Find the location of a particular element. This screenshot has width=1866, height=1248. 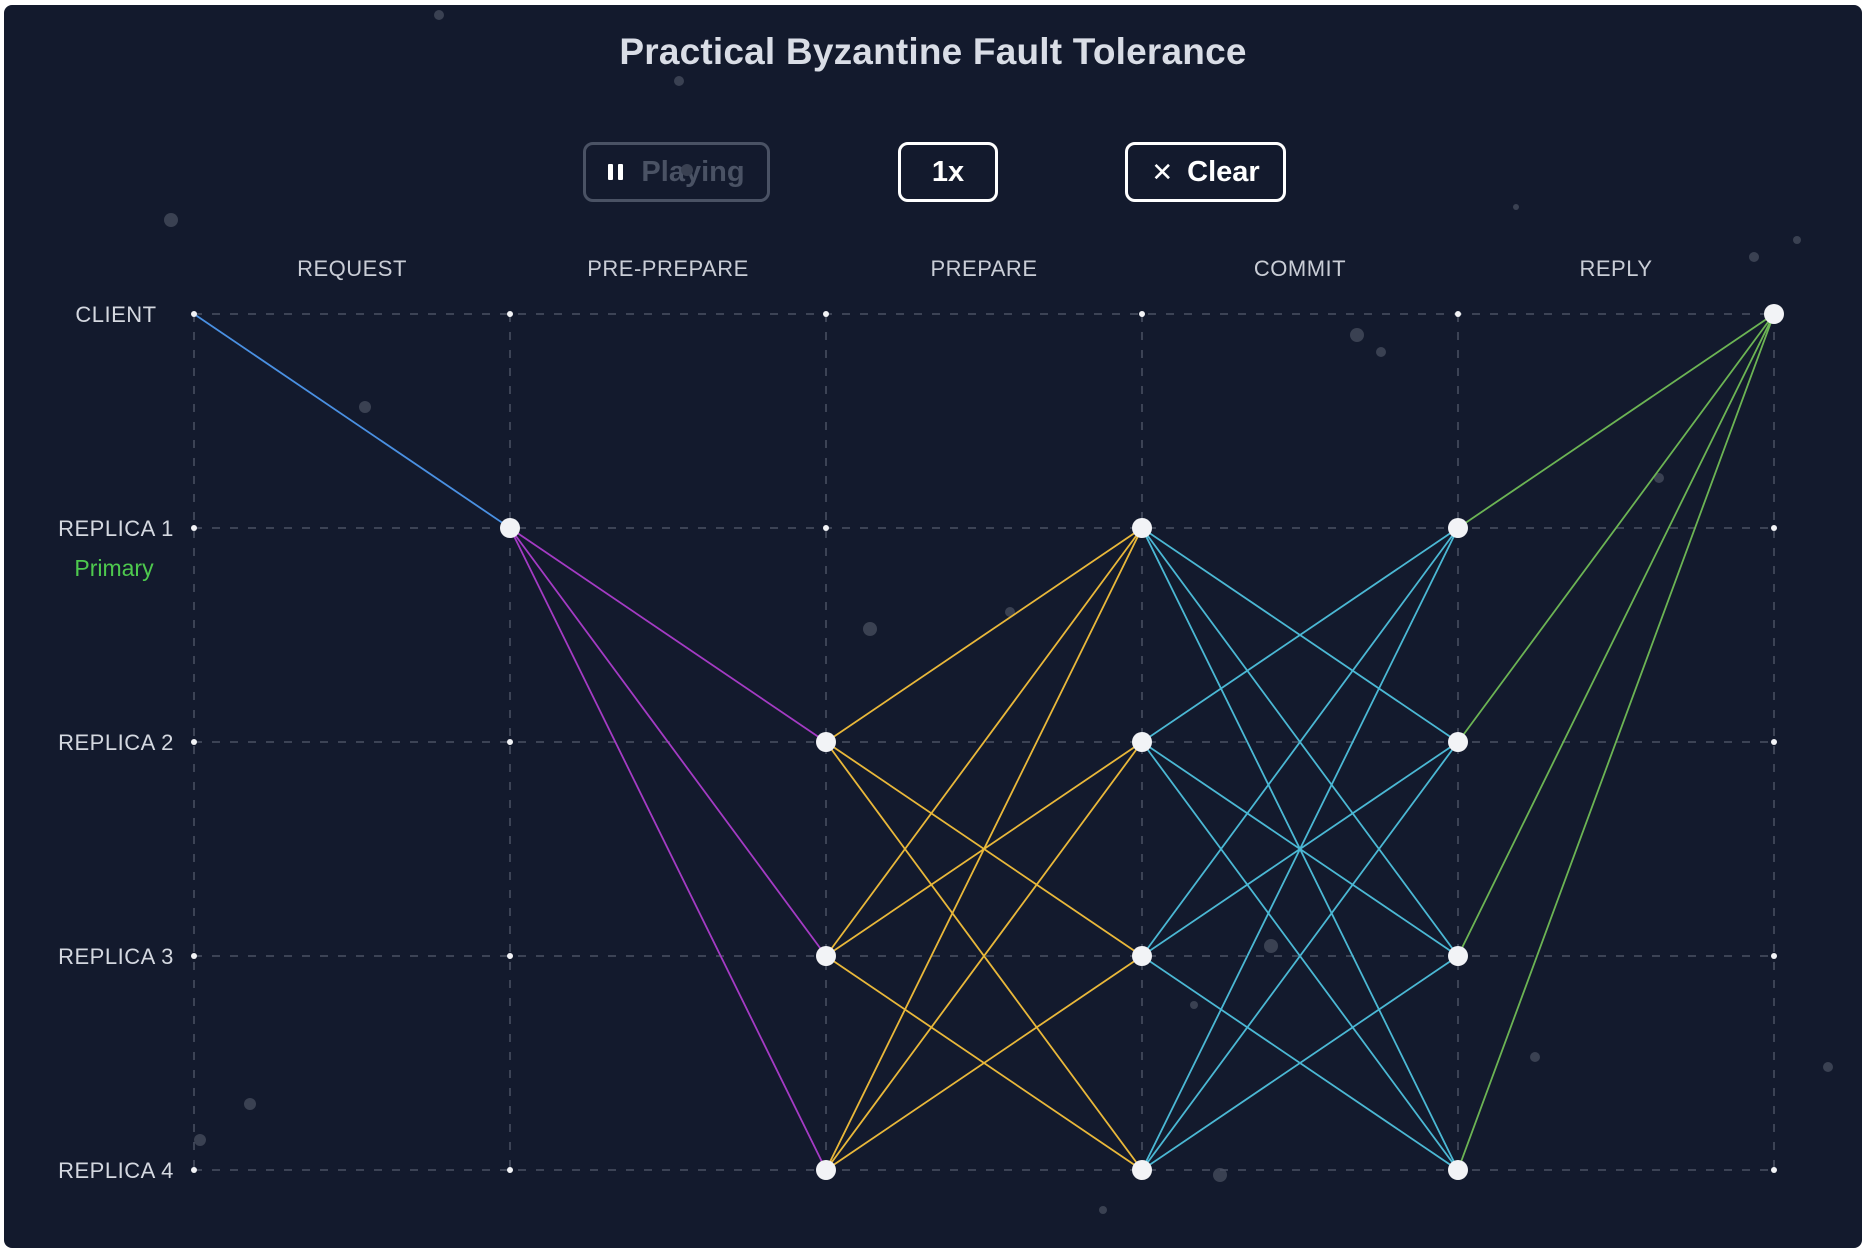

clear-label: Clear is located at coordinates (1223, 171).